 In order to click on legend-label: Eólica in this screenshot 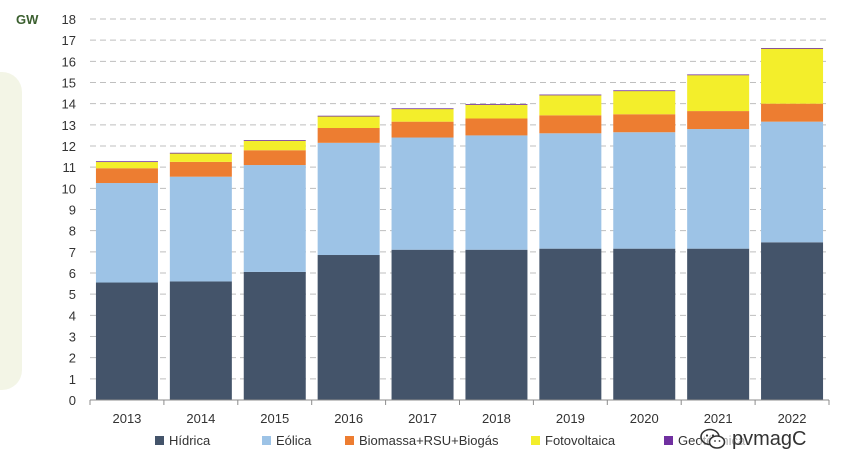, I will do `click(294, 440)`.